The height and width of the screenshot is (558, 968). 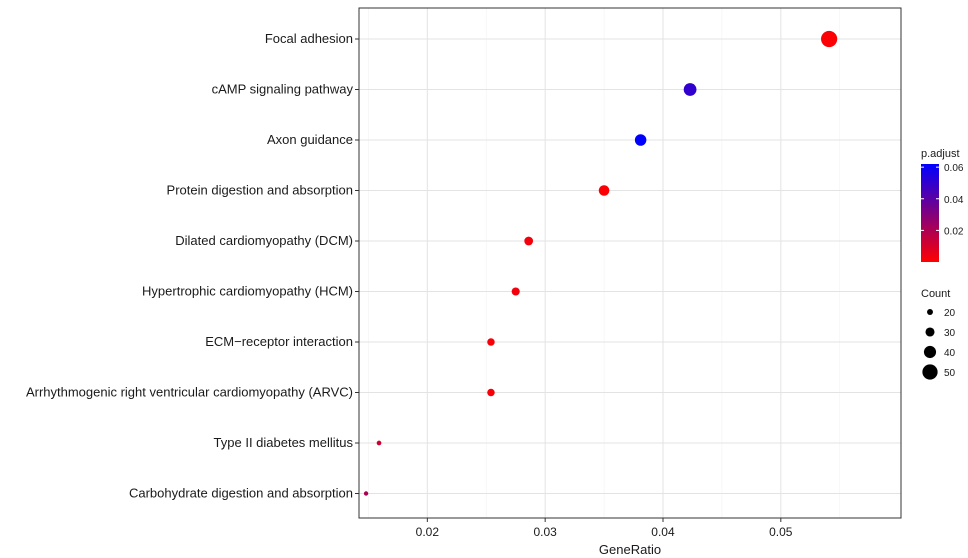 What do you see at coordinates (950, 373) in the screenshot?
I see `size-legend-label: 50` at bounding box center [950, 373].